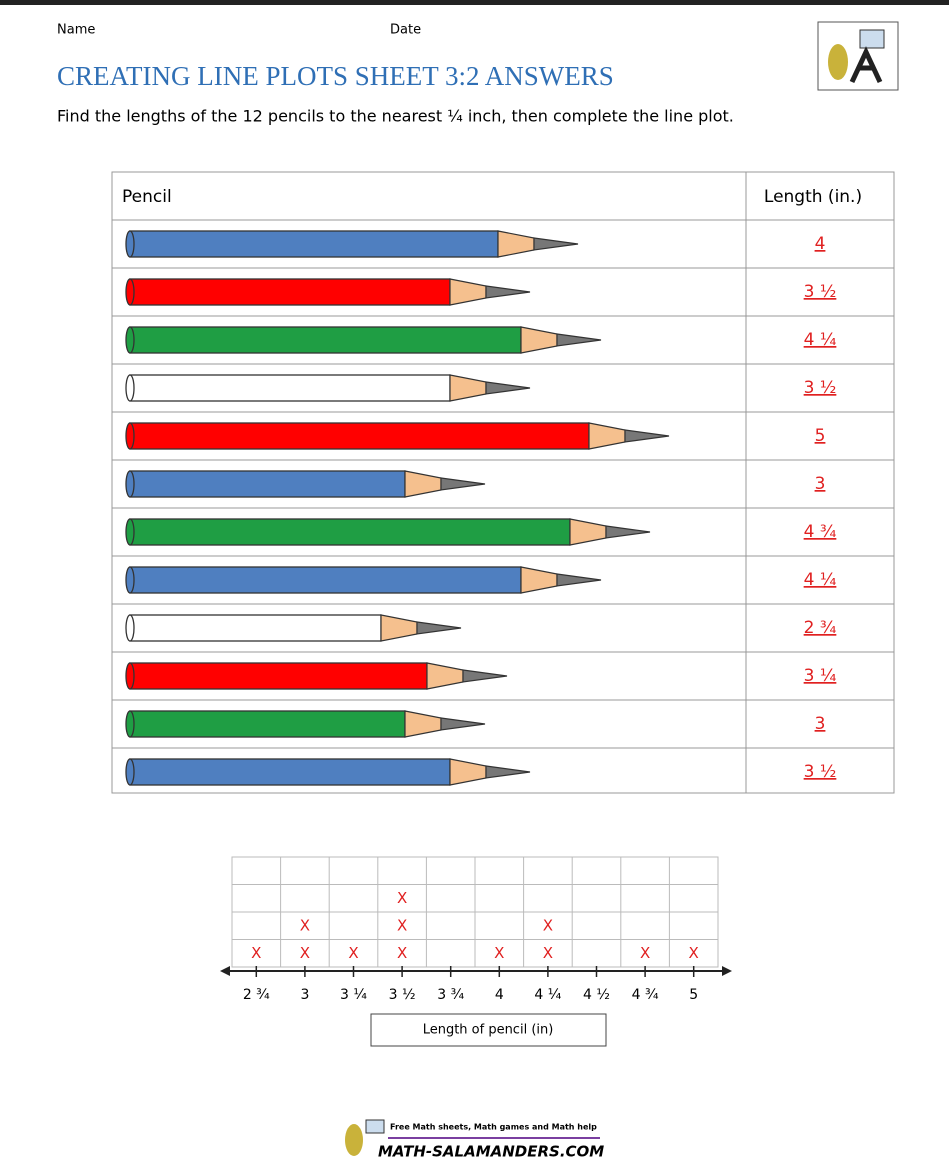 The image size is (949, 1168). Describe the element at coordinates (820, 532) in the screenshot. I see `pencil-length: 4 ¾` at that location.